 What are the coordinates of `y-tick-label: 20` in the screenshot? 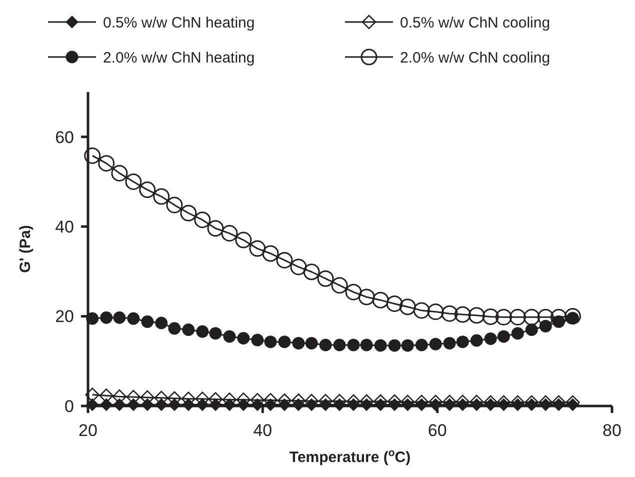 It's located at (64, 316).